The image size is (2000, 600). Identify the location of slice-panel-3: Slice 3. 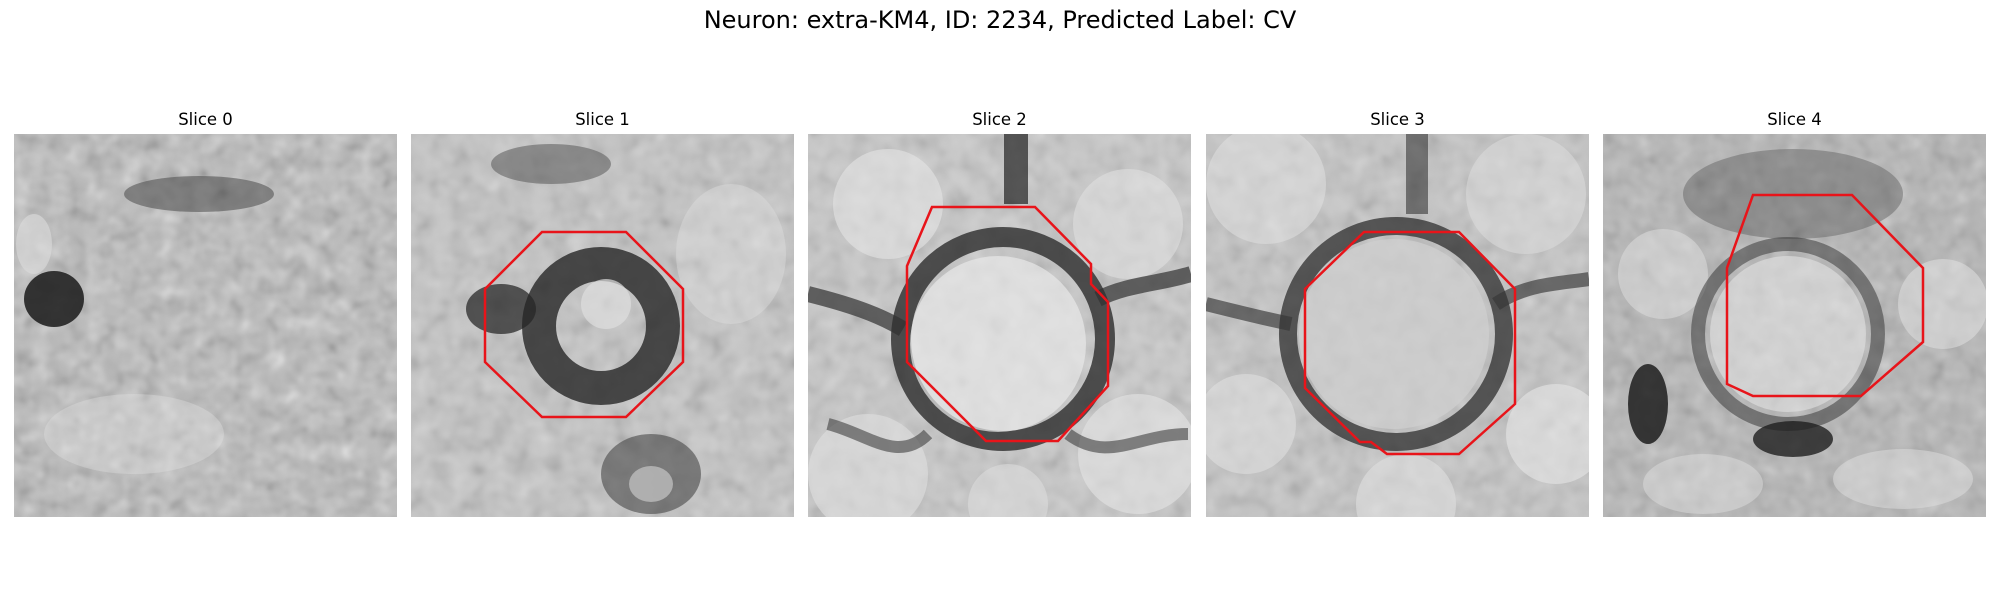
(1397, 315).